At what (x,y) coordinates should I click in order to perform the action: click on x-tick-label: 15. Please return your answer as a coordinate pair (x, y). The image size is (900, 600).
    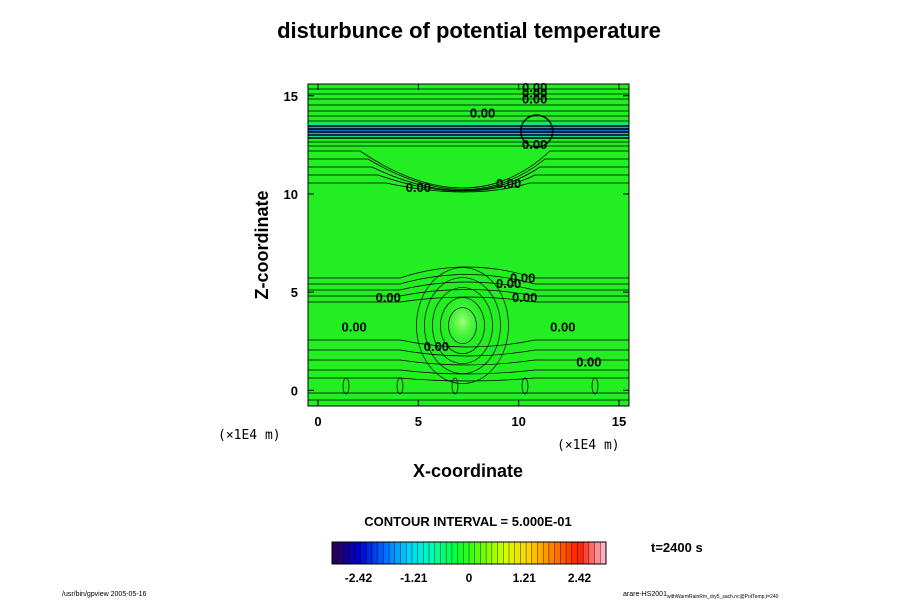
    Looking at the image, I should click on (619, 421).